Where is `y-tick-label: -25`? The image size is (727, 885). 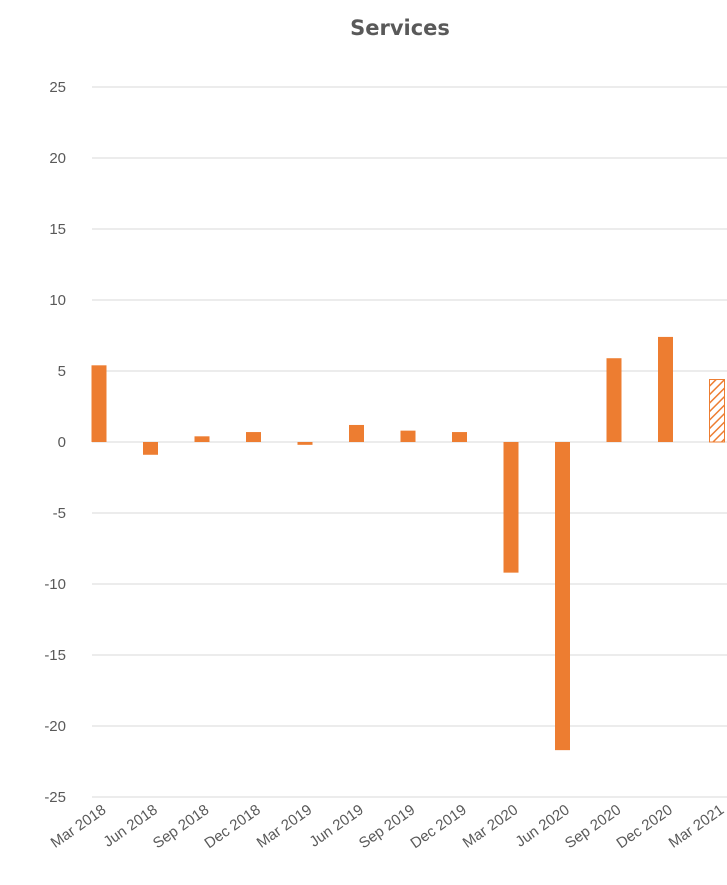
y-tick-label: -25 is located at coordinates (55, 797).